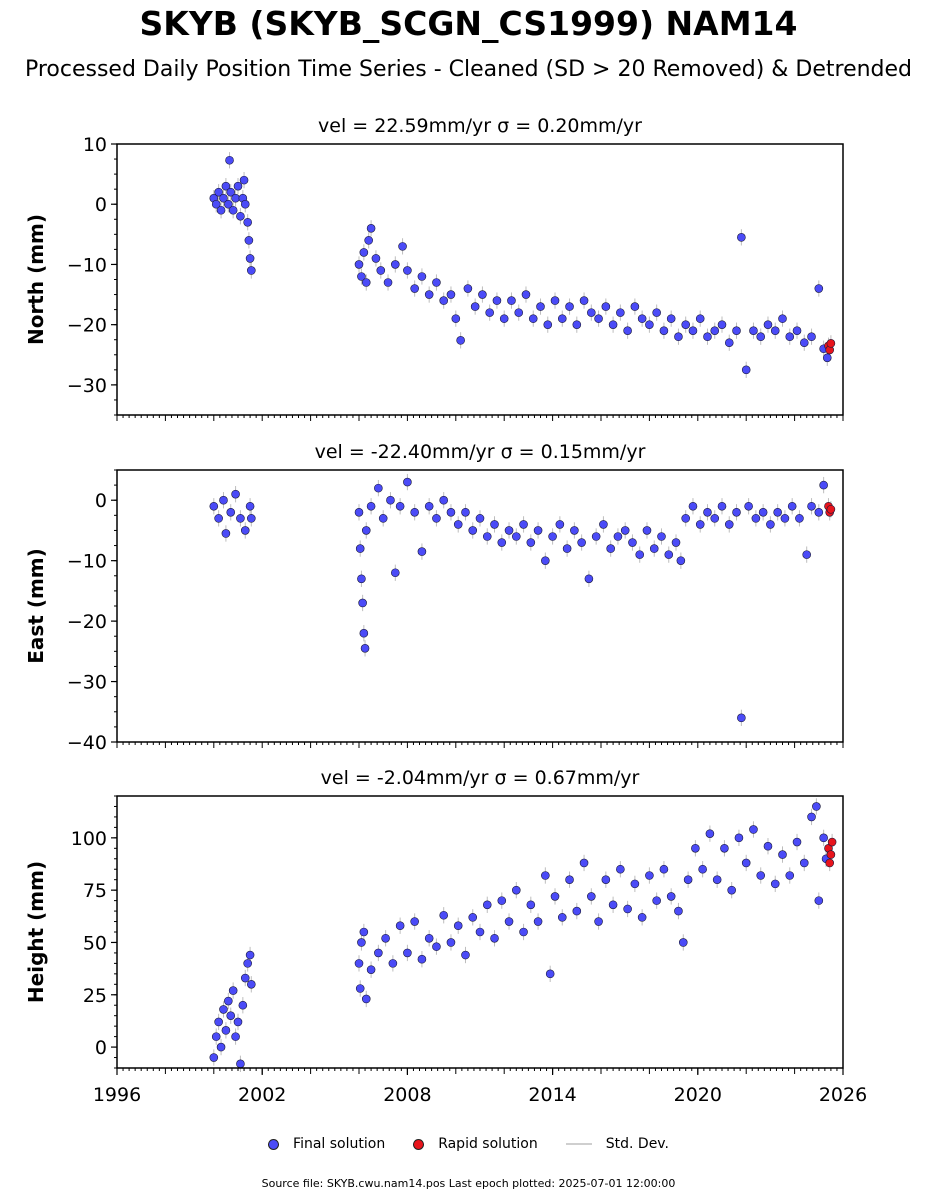  Describe the element at coordinates (339, 1144) in the screenshot. I see `legend-final-label: Final solution` at that location.